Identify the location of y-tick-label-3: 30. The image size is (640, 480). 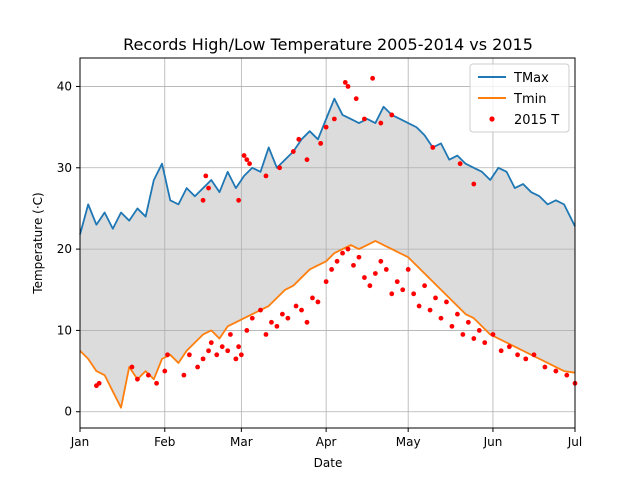
(64, 168).